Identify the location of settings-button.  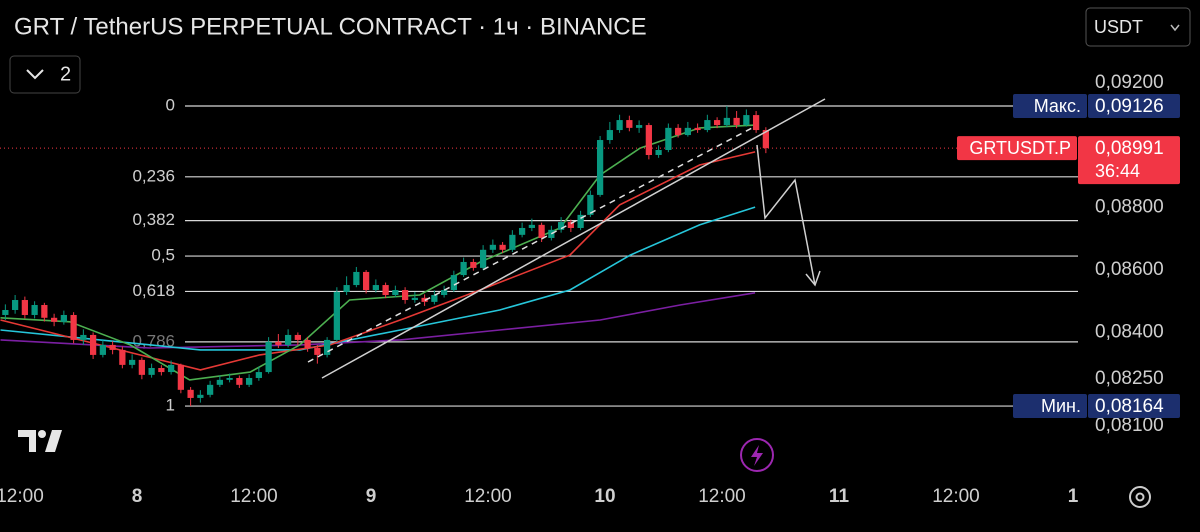
(1140, 497).